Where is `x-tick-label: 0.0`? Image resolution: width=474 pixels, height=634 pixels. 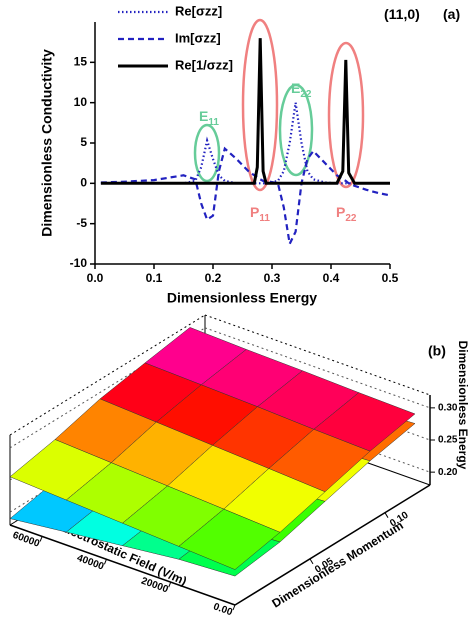 x-tick-label: 0.0 is located at coordinates (95, 278).